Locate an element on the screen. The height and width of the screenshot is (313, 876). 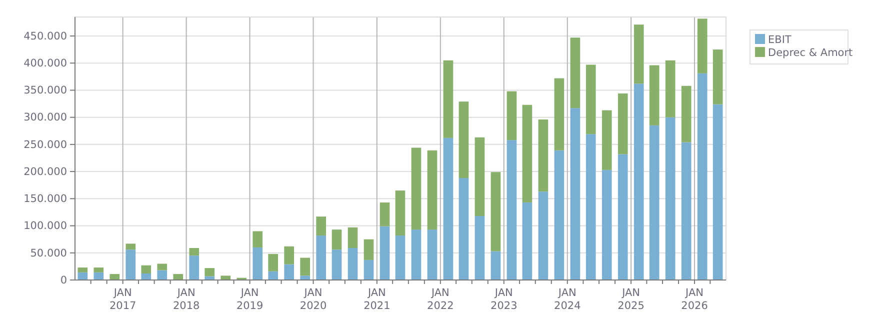
x-tick-label: JAN 2026 is located at coordinates (694, 299).